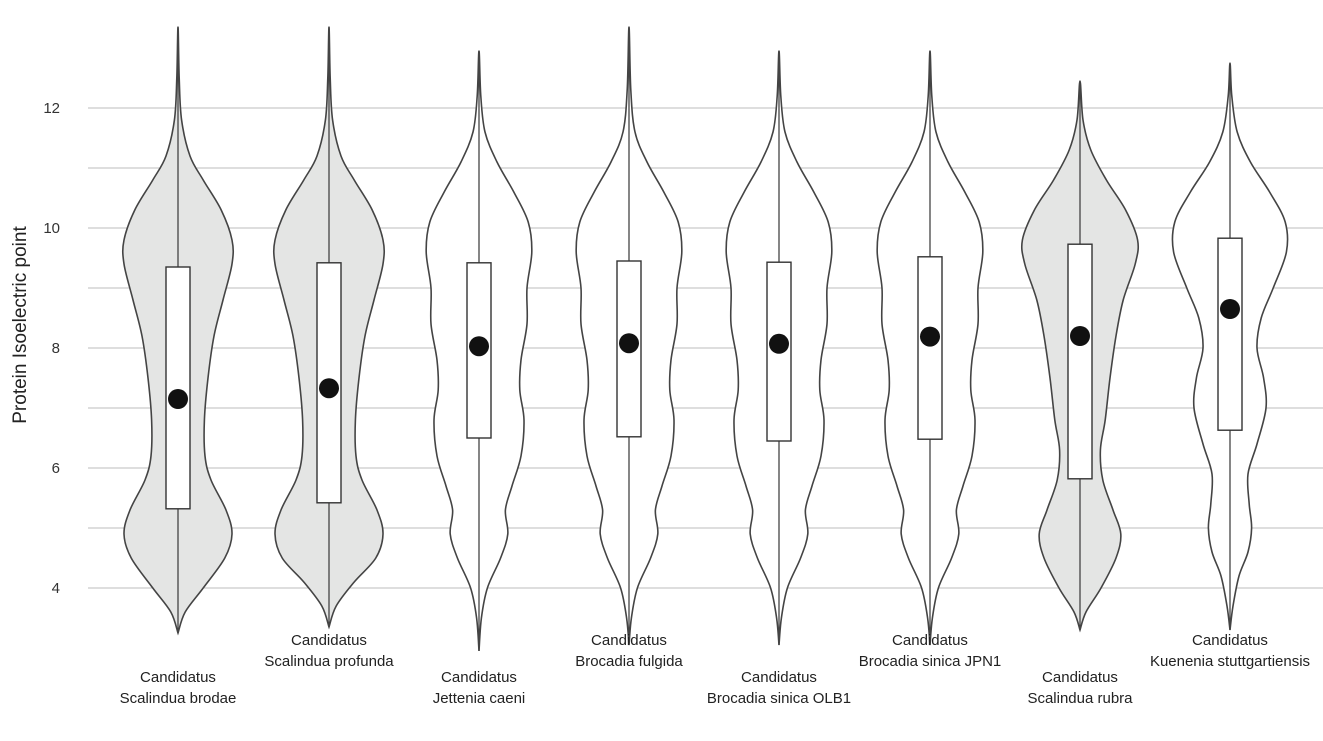 The height and width of the screenshot is (741, 1323). Describe the element at coordinates (56, 348) in the screenshot. I see `y-tick-label: 8` at that location.